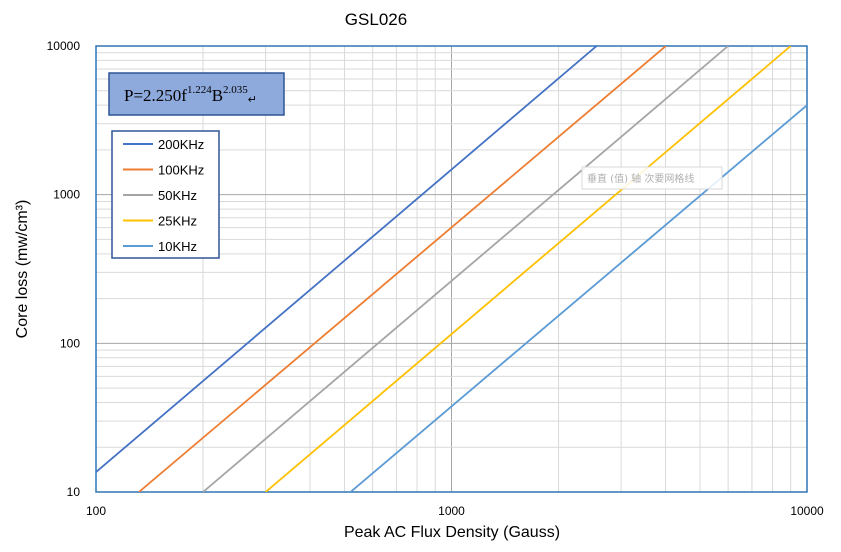 Image resolution: width=841 pixels, height=552 pixels. Describe the element at coordinates (217, 95) in the screenshot. I see `formula-mid: B` at that location.